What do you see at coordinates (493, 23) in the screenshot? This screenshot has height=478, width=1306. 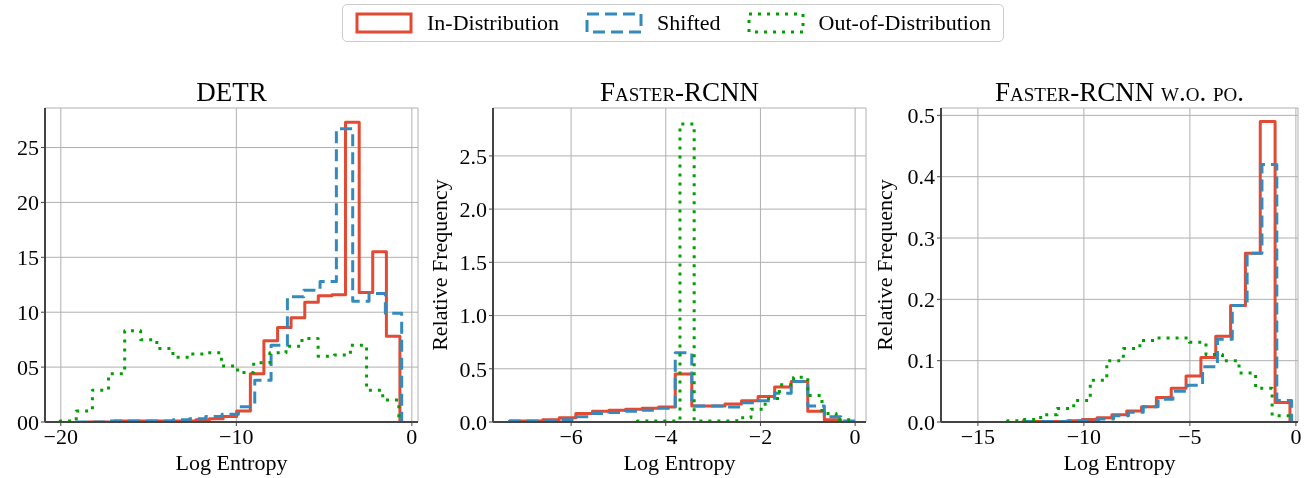 I see `legend-label: In-Distribution` at bounding box center [493, 23].